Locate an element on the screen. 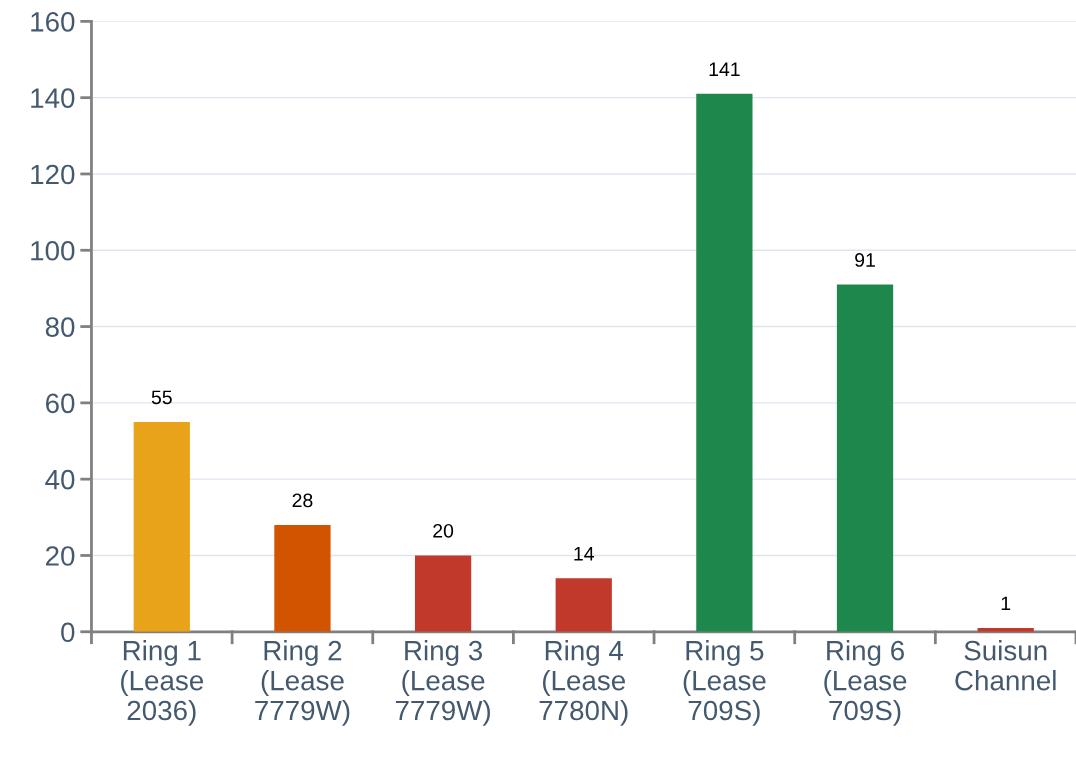 The height and width of the screenshot is (763, 1076). data-label: 55 is located at coordinates (161, 397).